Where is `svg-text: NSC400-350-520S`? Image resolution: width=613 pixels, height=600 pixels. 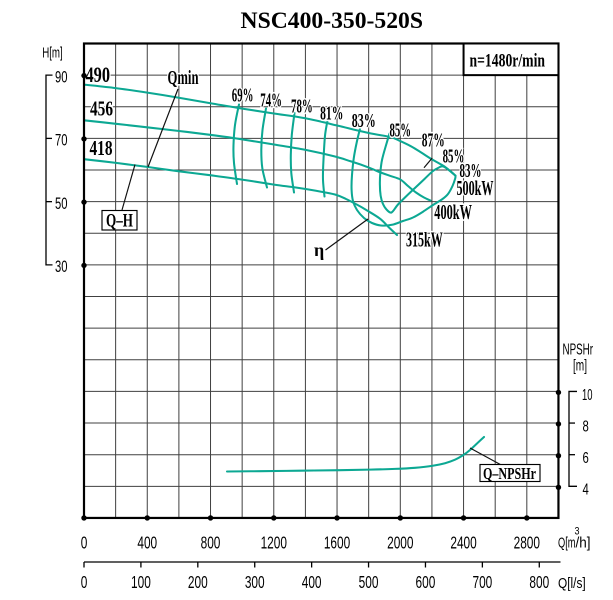 svg-text: NSC400-350-520S is located at coordinates (332, 21).